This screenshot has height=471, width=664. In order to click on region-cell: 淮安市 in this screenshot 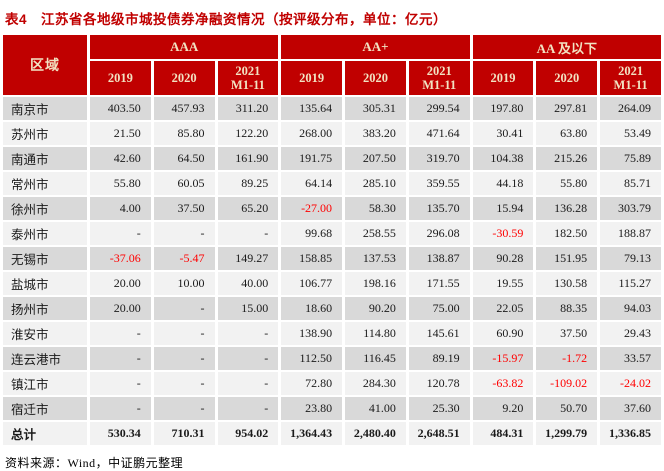, I will do `click(45, 333)`.